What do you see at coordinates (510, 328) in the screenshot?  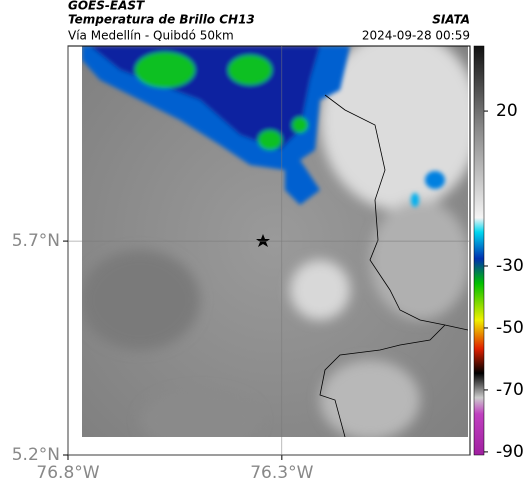 I see `colorbar-tick-label: -50` at bounding box center [510, 328].